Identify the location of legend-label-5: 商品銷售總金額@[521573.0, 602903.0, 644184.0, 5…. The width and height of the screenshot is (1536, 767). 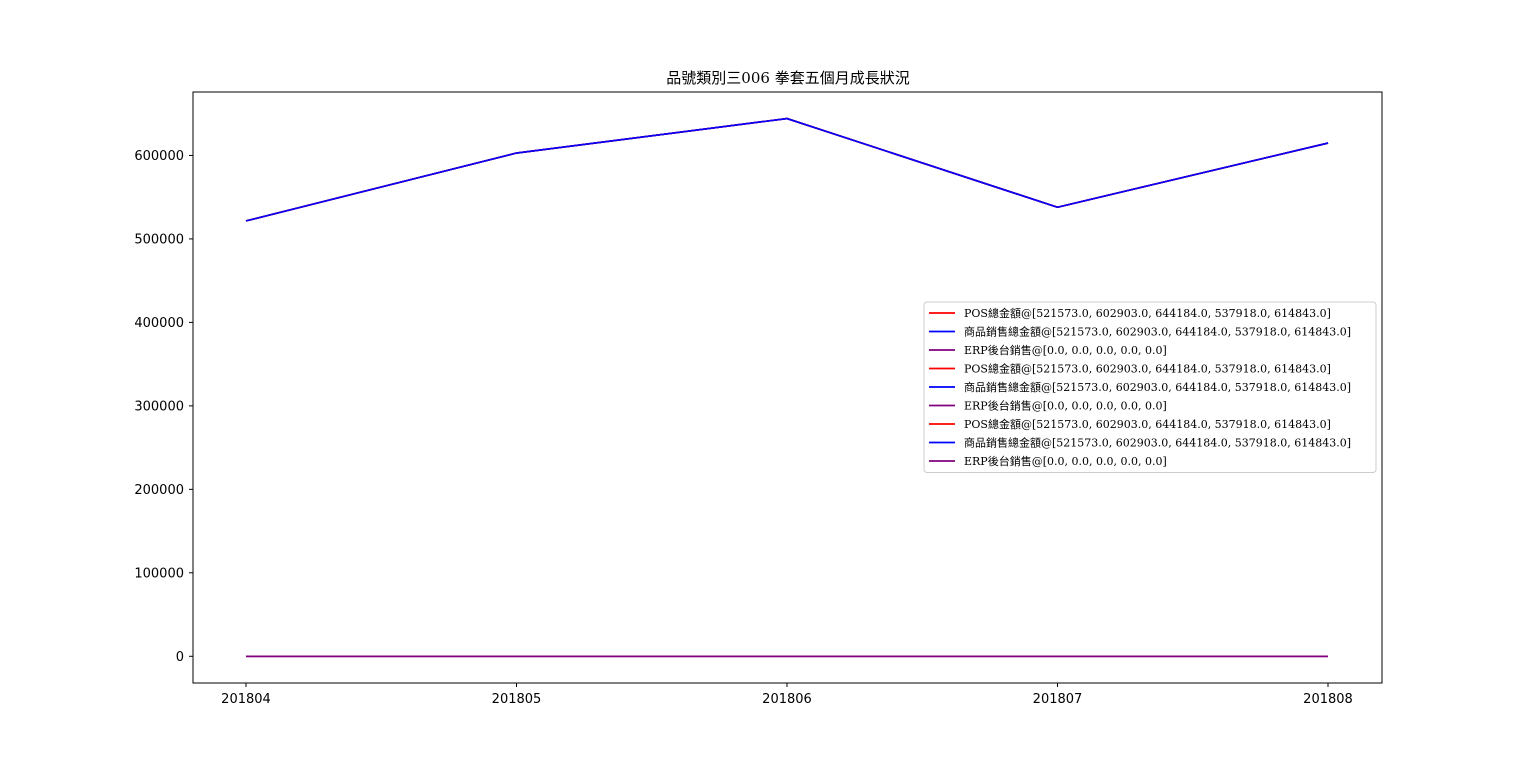
(1157, 387).